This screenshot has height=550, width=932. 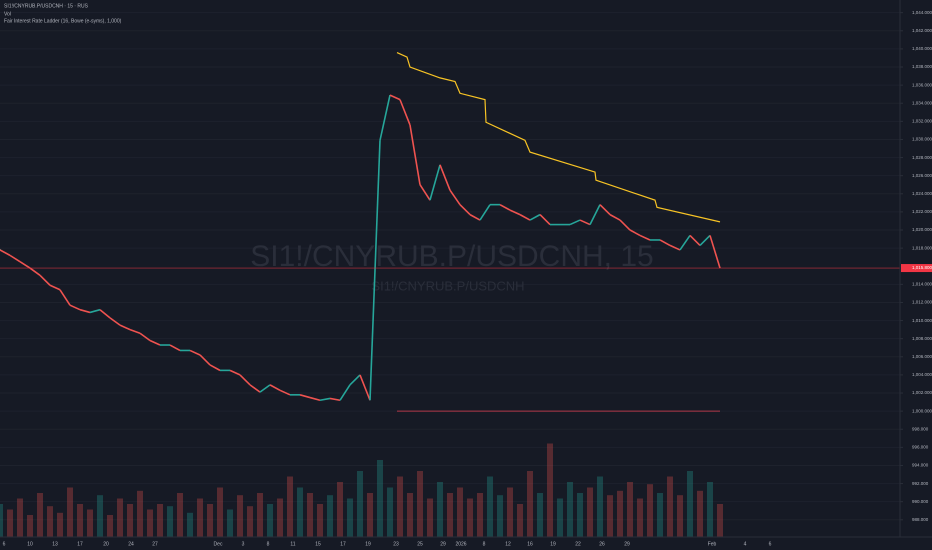 What do you see at coordinates (318, 544) in the screenshot?
I see `x-tick-label: 15` at bounding box center [318, 544].